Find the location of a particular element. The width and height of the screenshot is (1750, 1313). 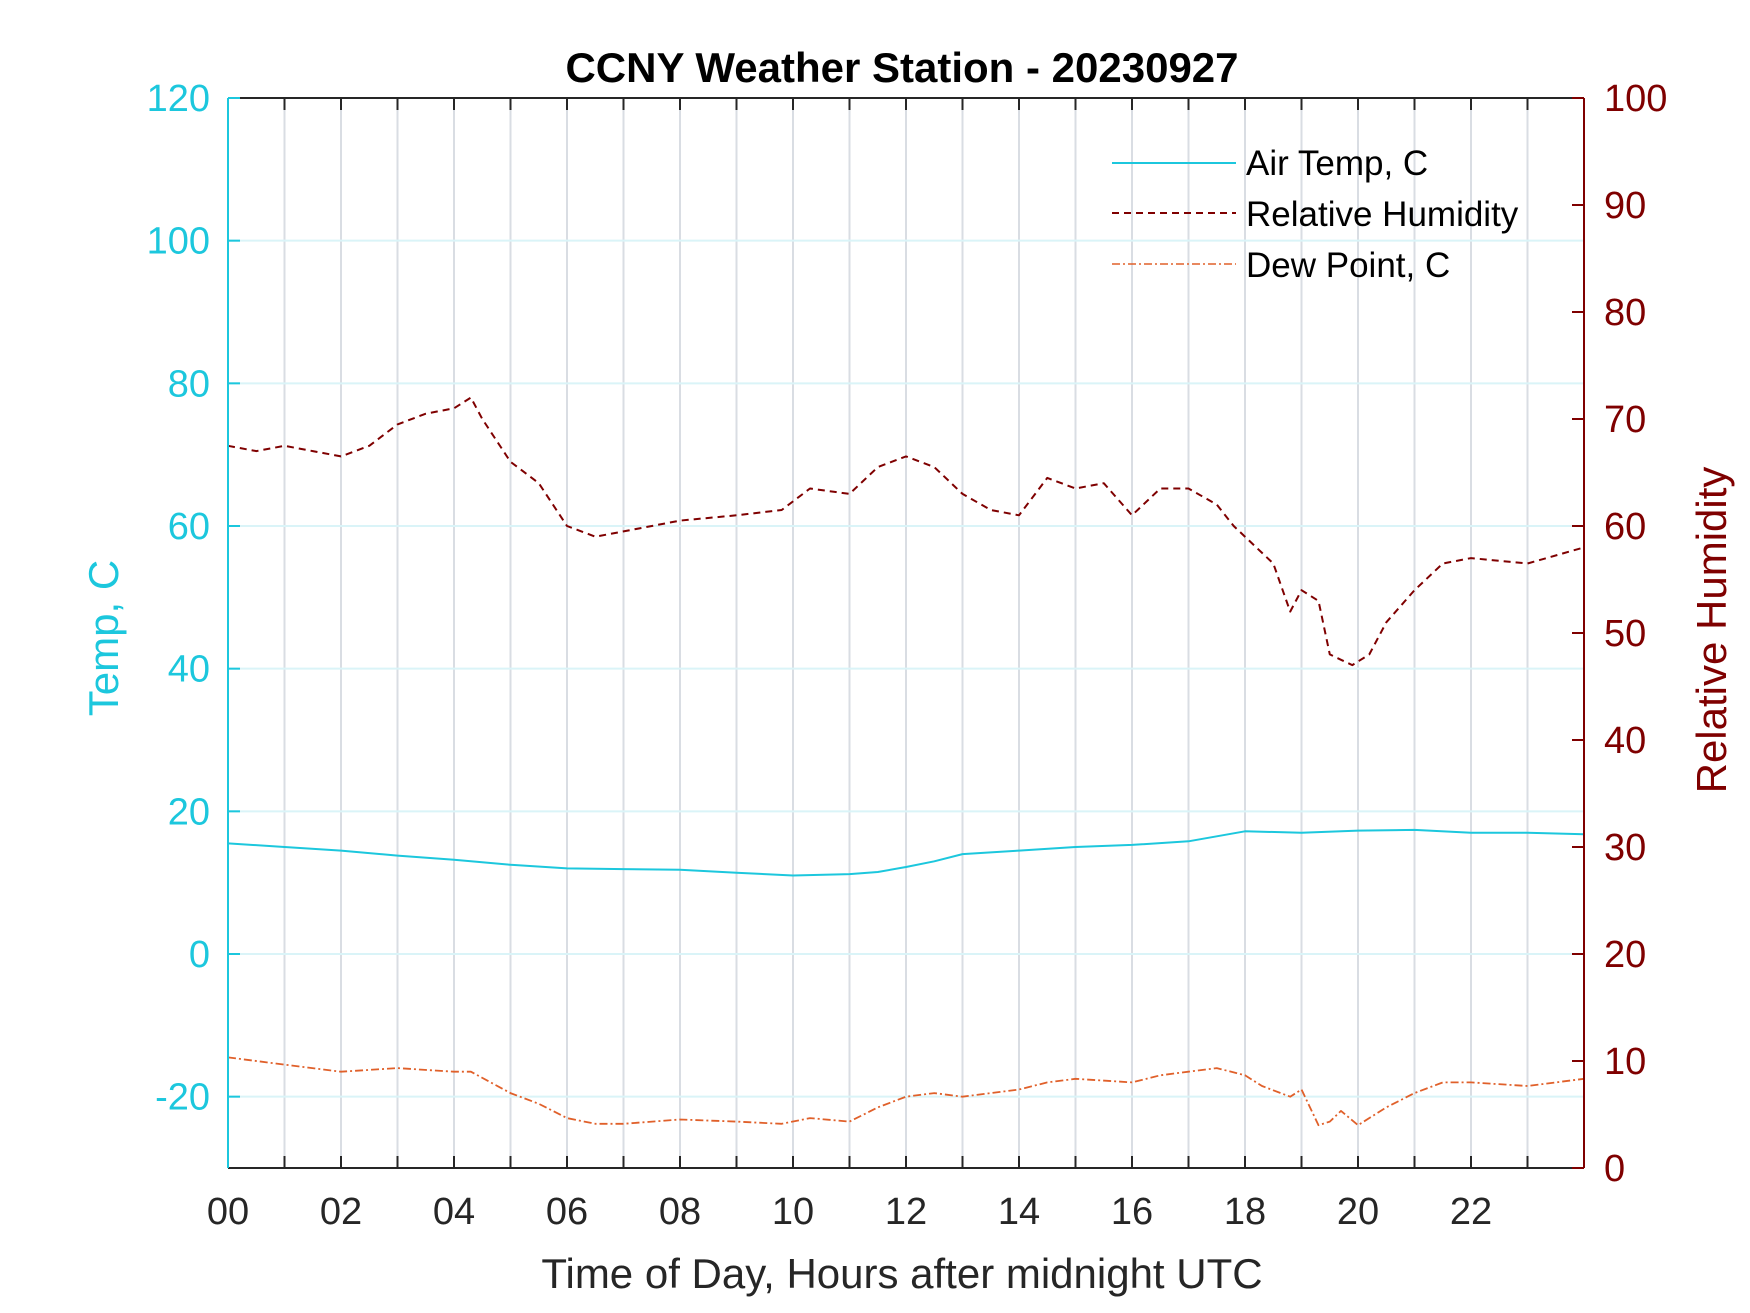

chart-title: CCNY Weather Station - 20230927 is located at coordinates (901, 67).